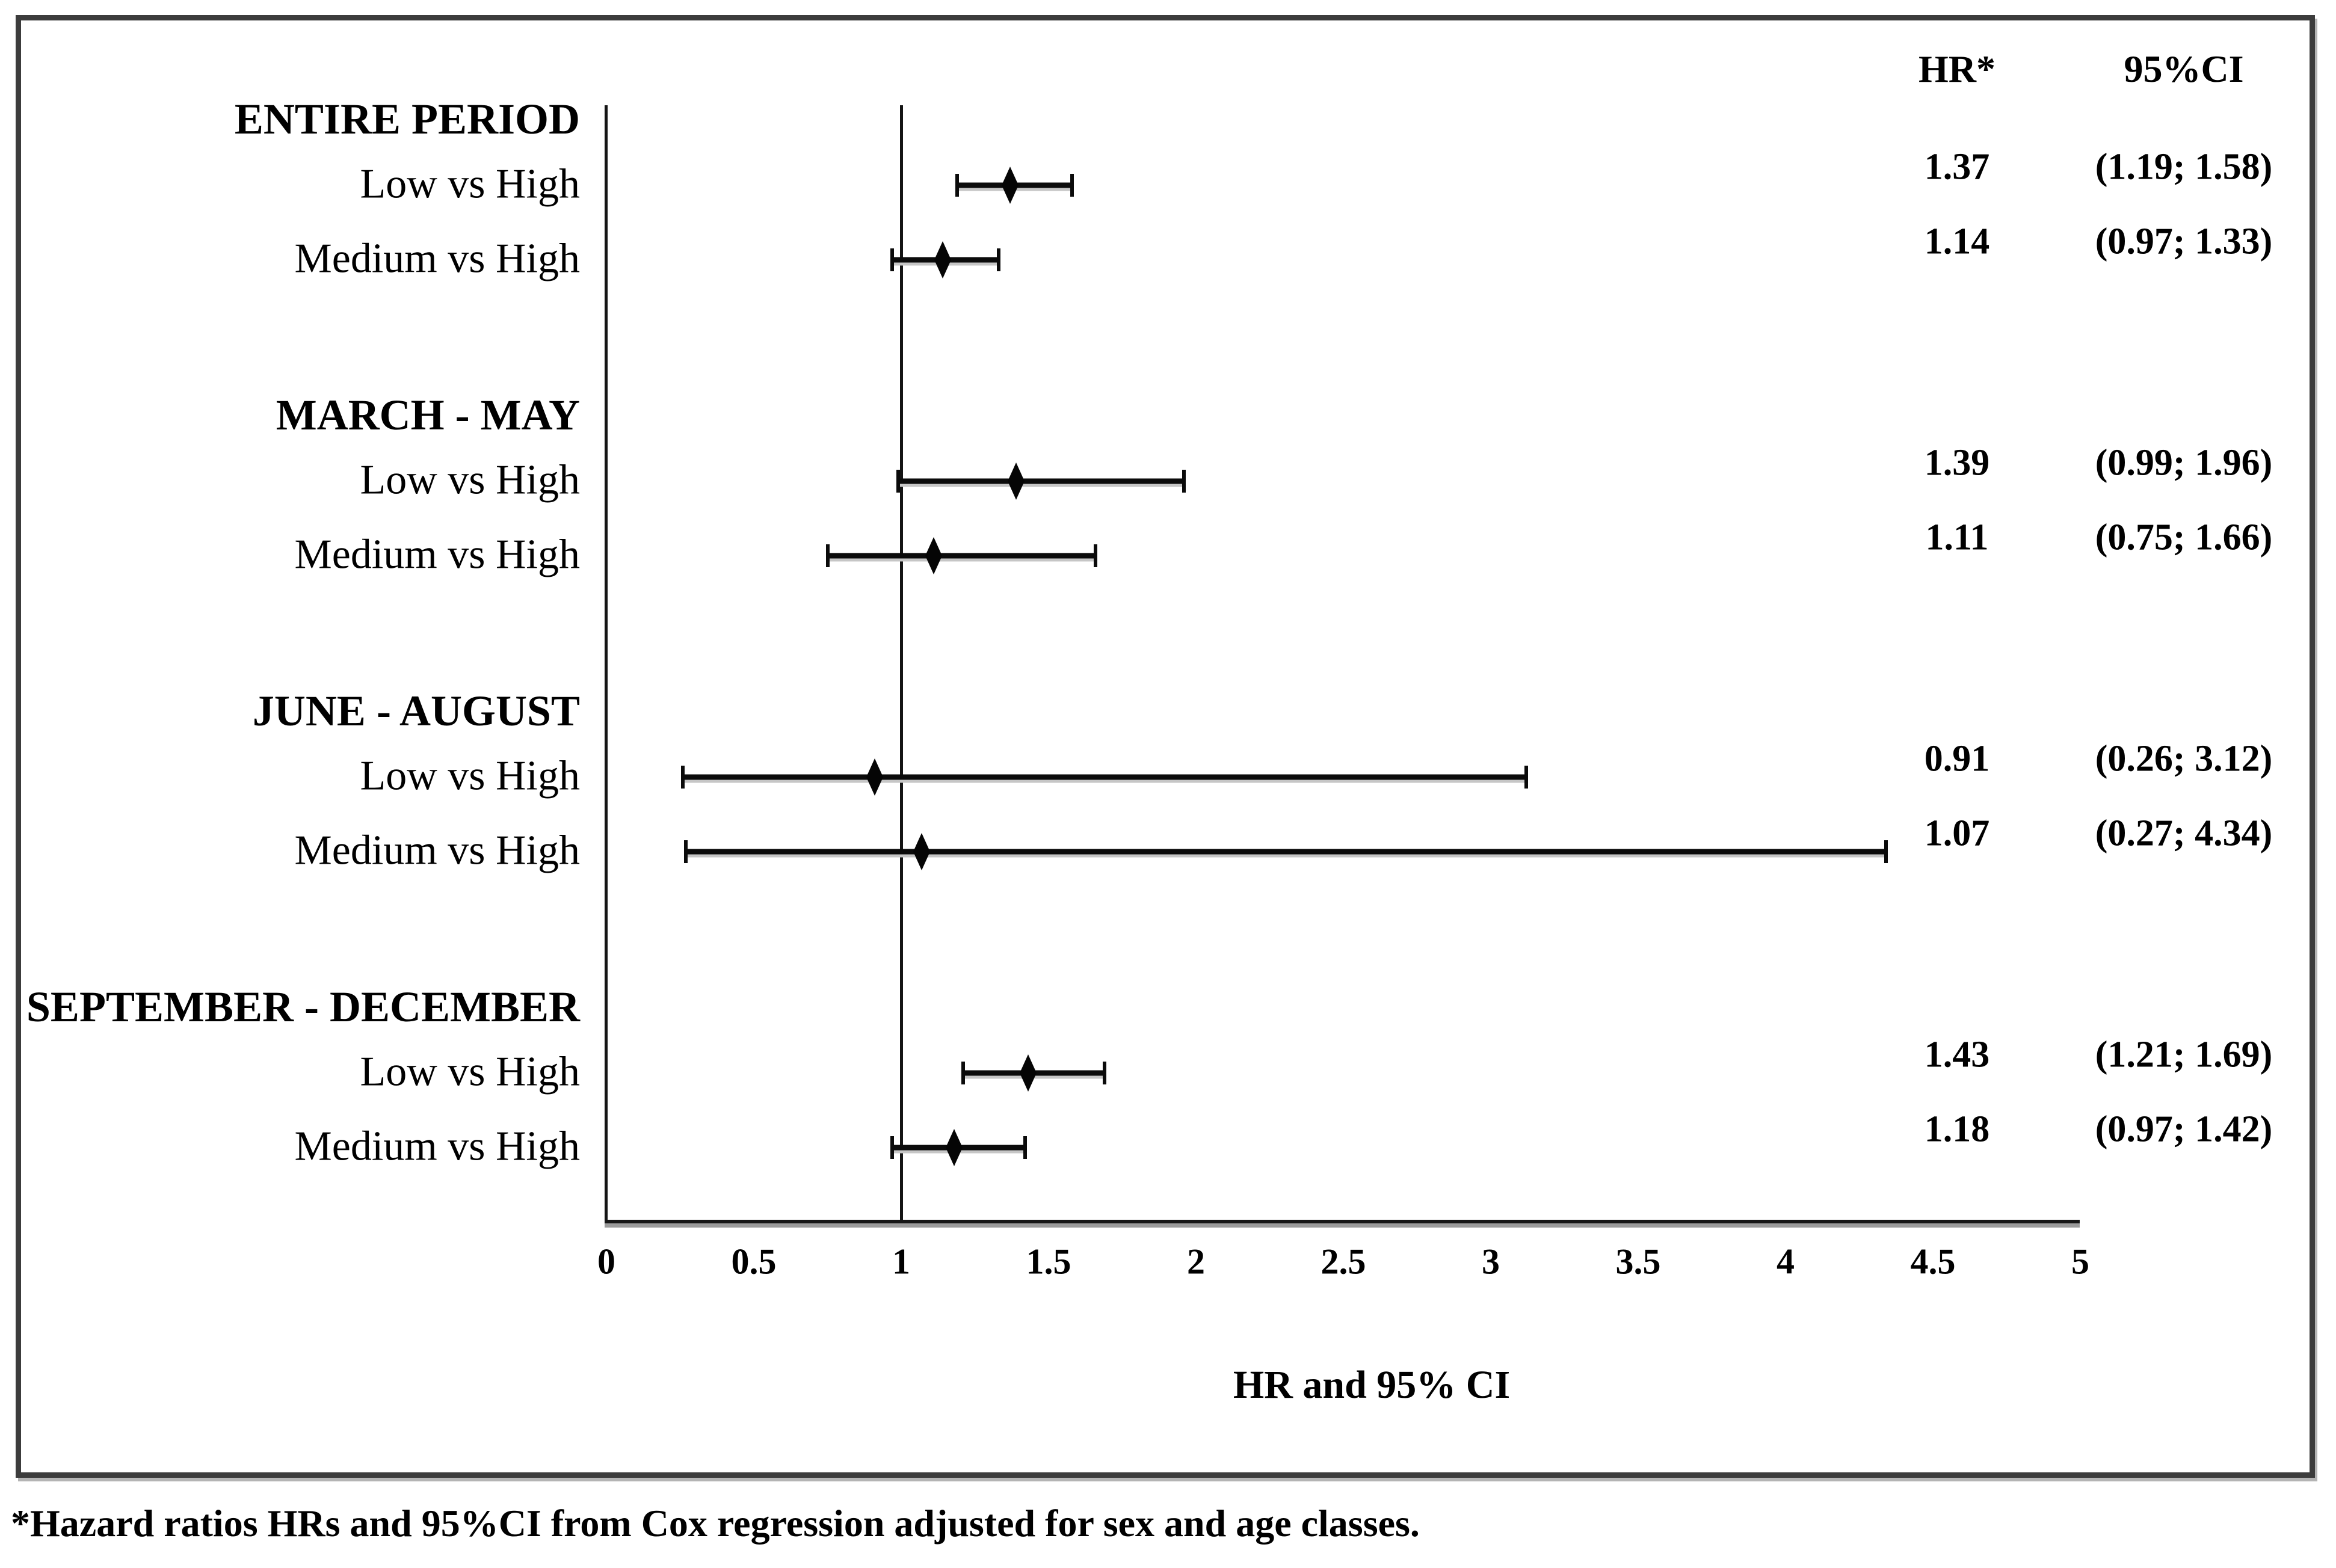  Describe the element at coordinates (606, 1261) in the screenshot. I see `x-tick-label: 0` at that location.